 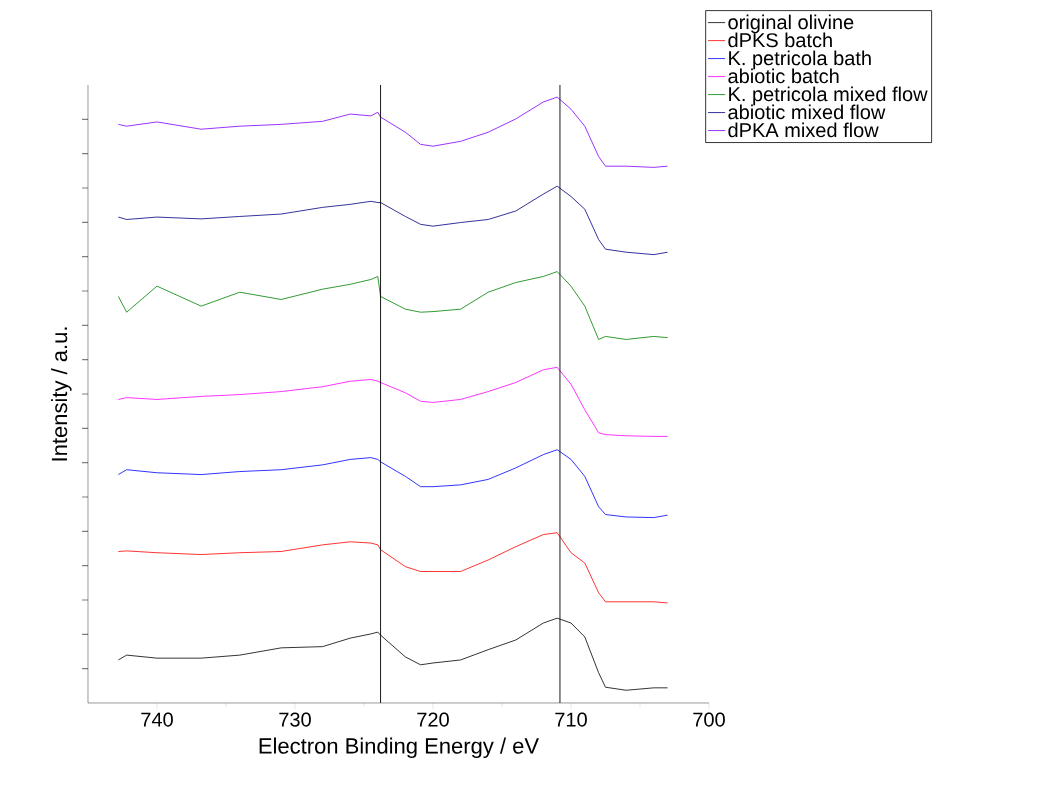 What do you see at coordinates (571, 719) in the screenshot?
I see `x-tick-label: 710` at bounding box center [571, 719].